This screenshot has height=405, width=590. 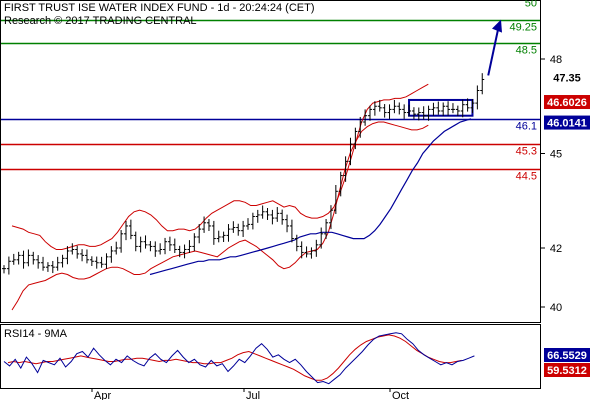 What do you see at coordinates (497, 26) in the screenshot?
I see `forecast-arrow-head` at bounding box center [497, 26].